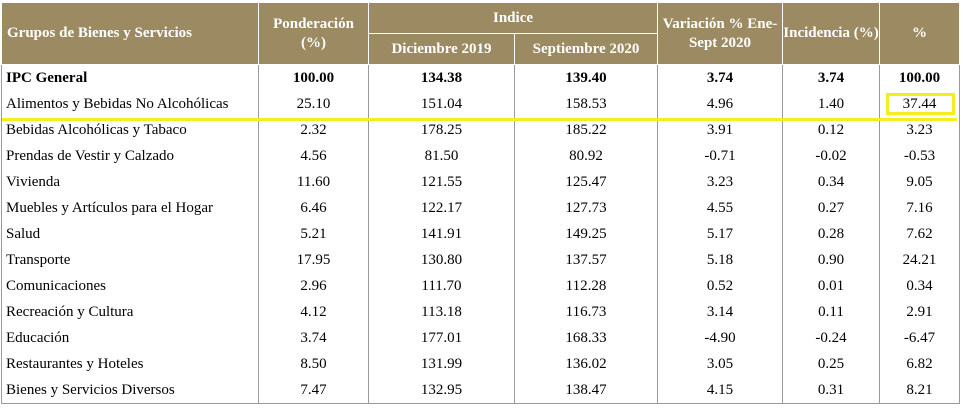  Describe the element at coordinates (586, 104) in the screenshot. I see `cell-sep2020: 158.53` at that location.